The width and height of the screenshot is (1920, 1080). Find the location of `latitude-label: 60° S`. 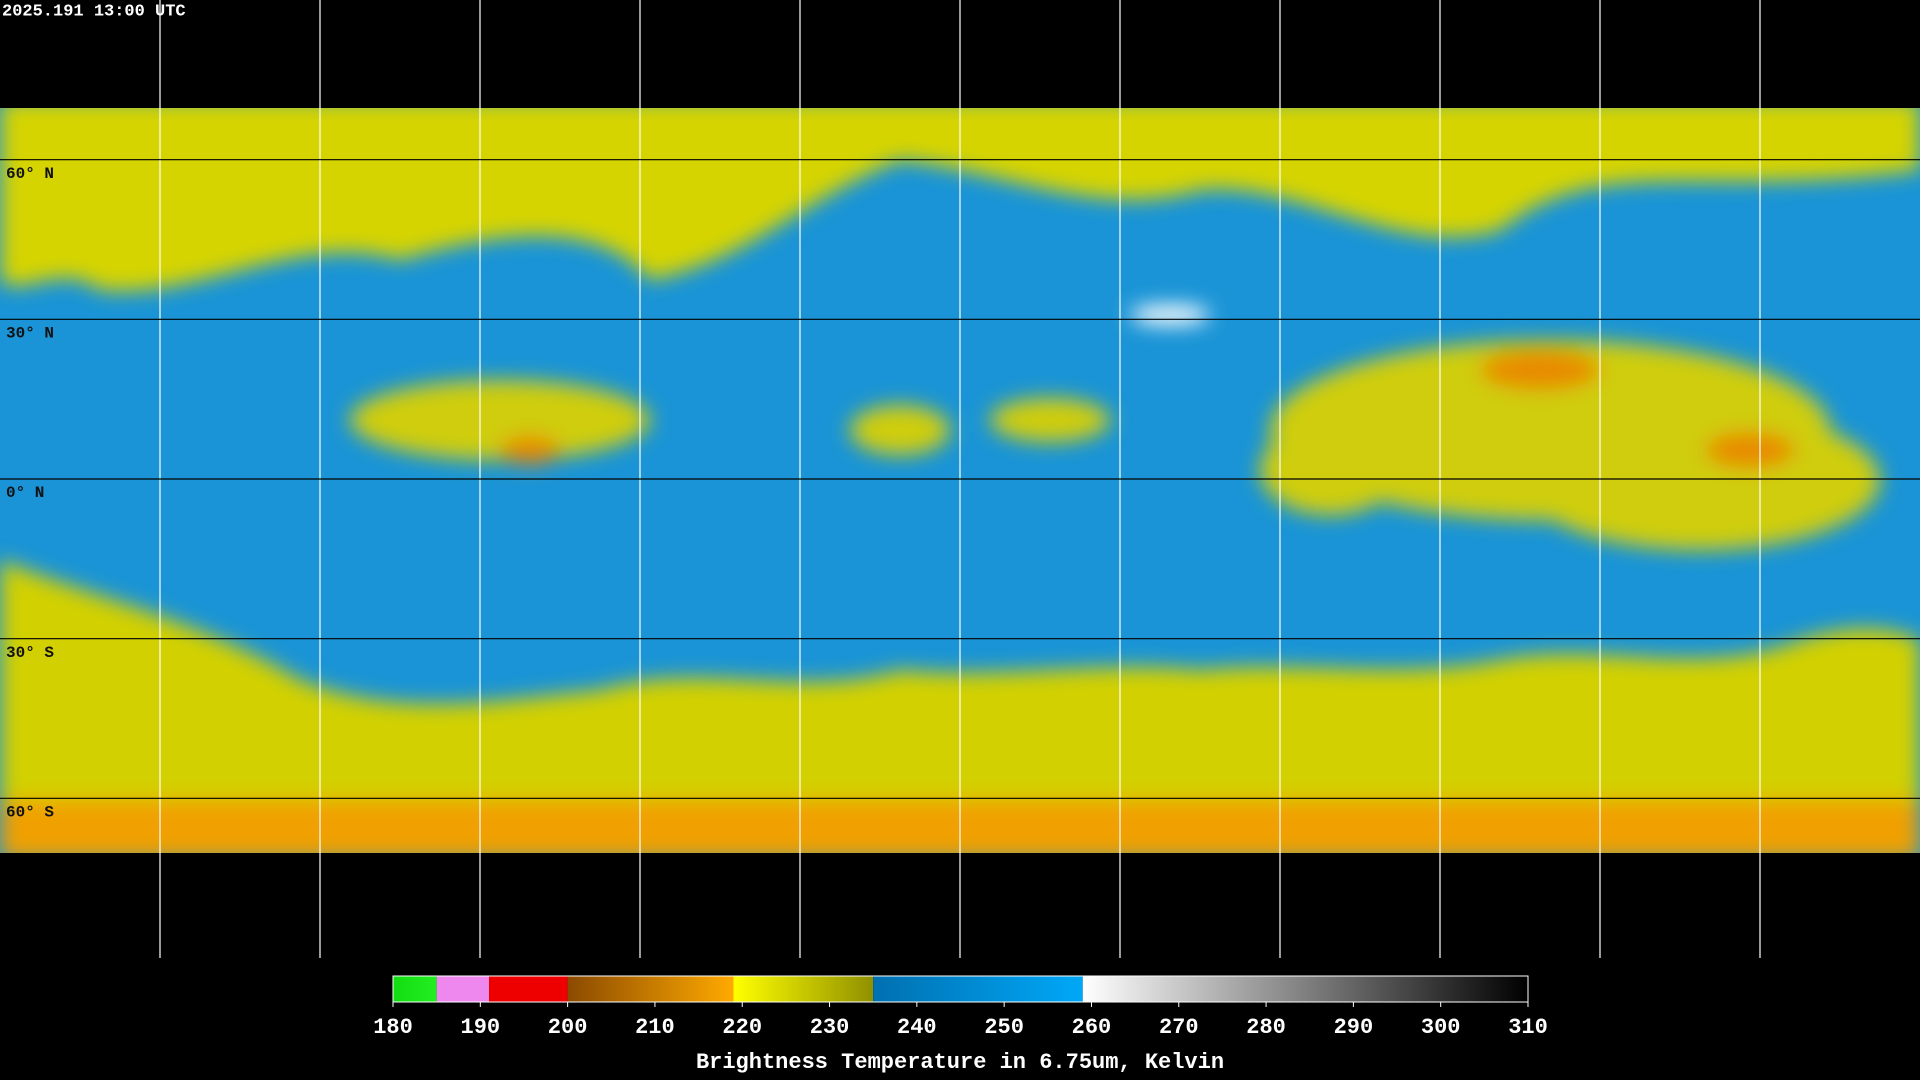

latitude-label: 60° S is located at coordinates (30, 813).